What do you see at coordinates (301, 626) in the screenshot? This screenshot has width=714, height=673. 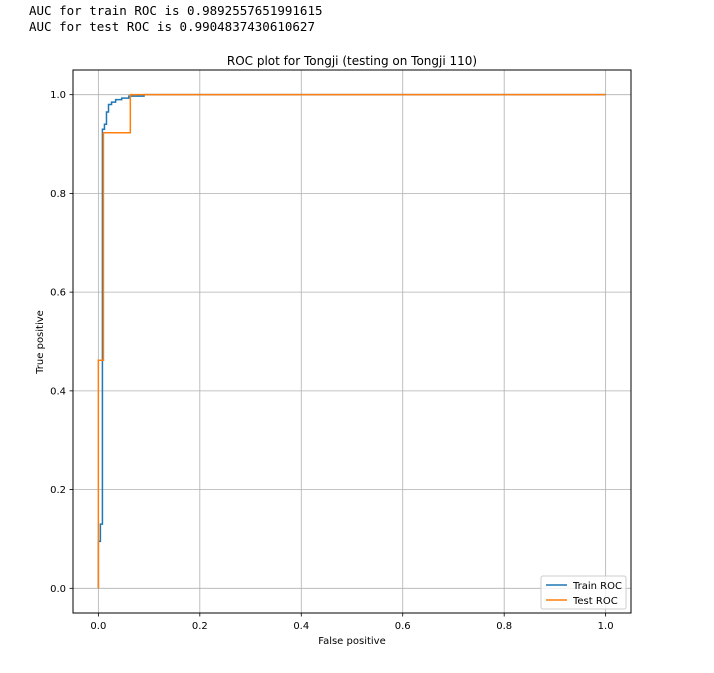 I see `x-tick-label: 0.4` at bounding box center [301, 626].